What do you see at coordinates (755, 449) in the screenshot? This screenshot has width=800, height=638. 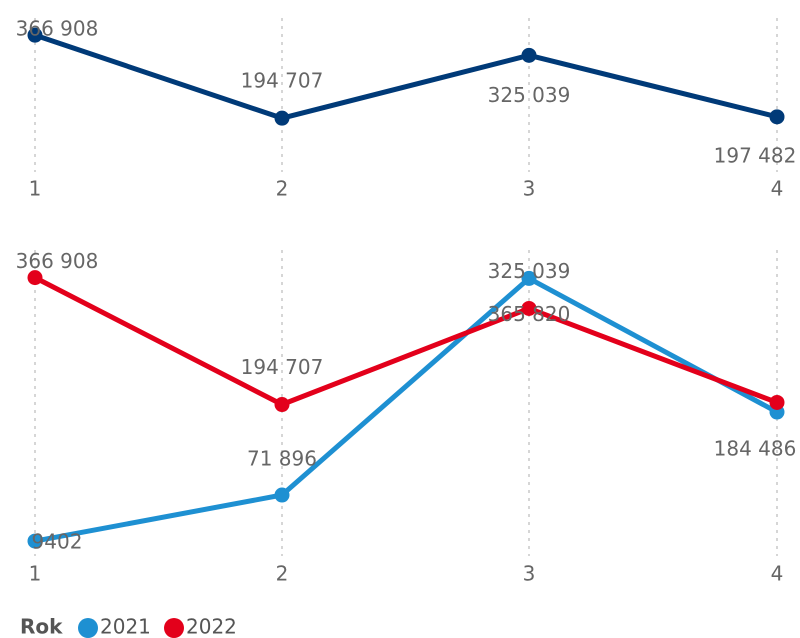 I see `data-label: 184 486` at bounding box center [755, 449].